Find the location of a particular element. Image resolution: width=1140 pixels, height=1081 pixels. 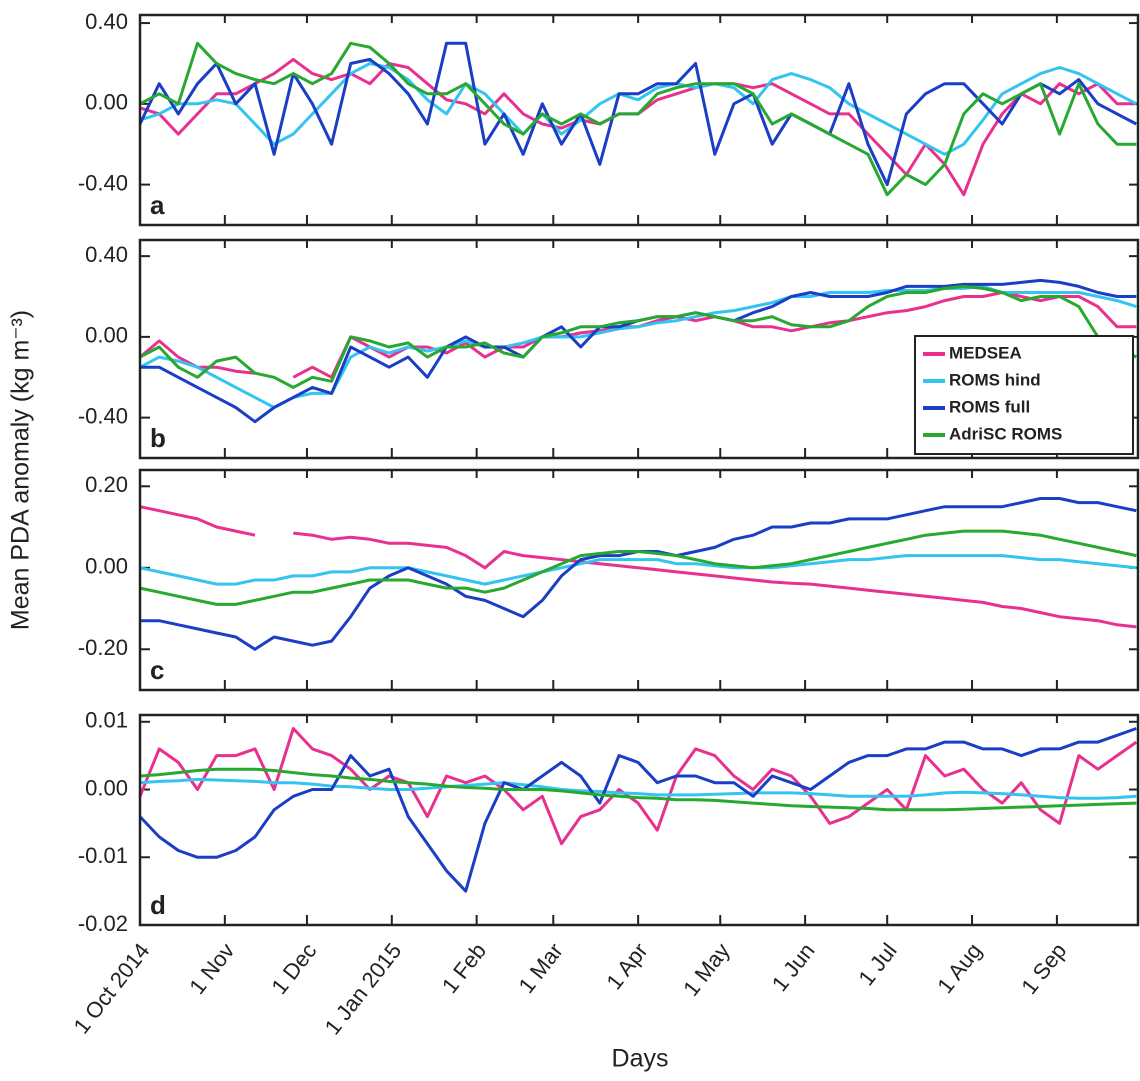

panel-letter: d is located at coordinates (158, 905).